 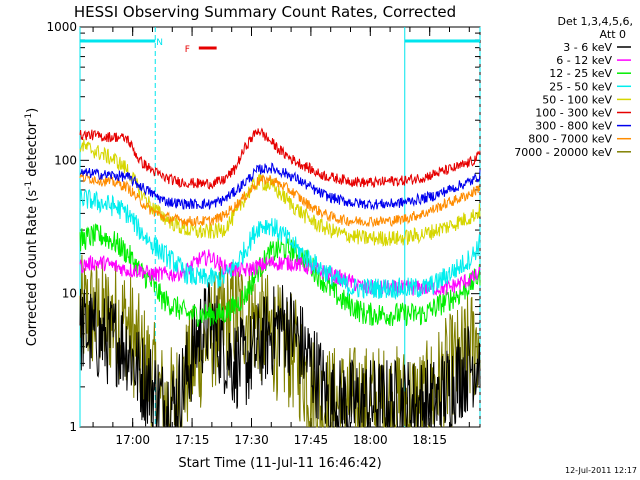 I want to click on y-label-part2: detector, so click(x=32, y=151).